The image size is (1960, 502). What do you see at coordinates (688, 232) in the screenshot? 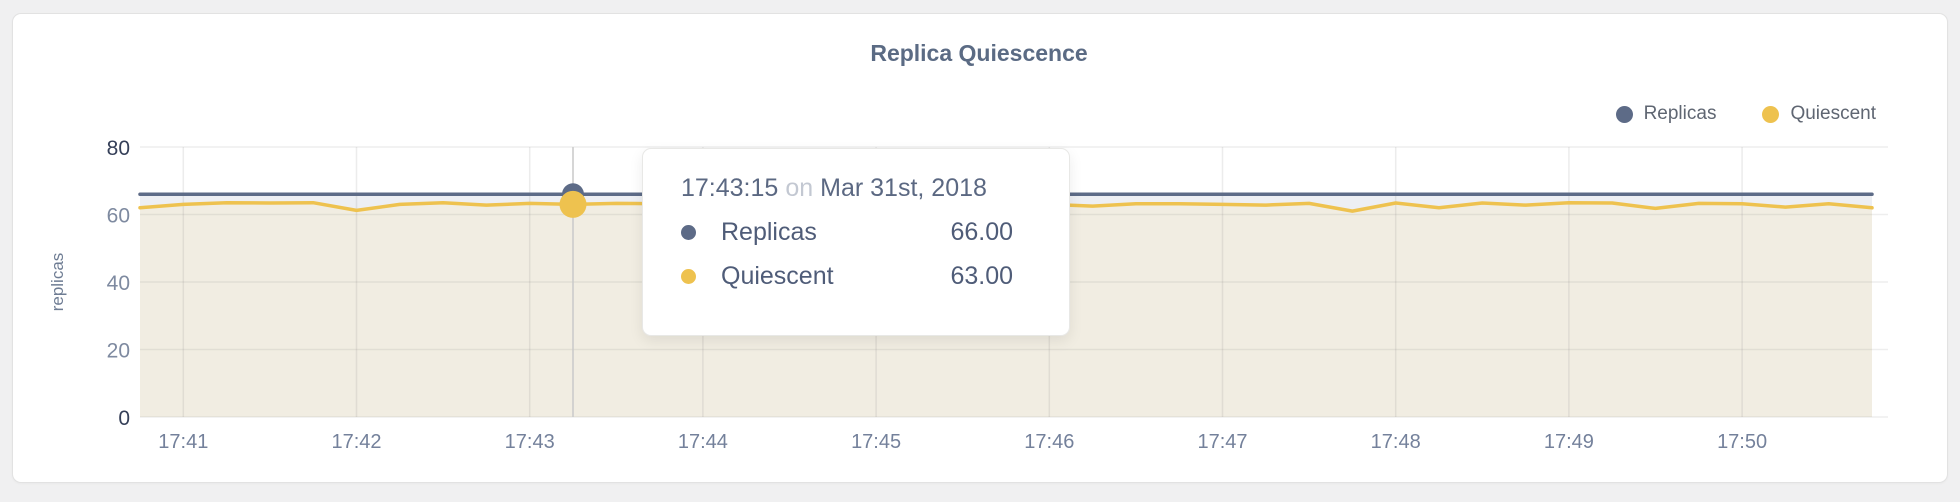
I see `replicas-series-dot-icon` at bounding box center [688, 232].